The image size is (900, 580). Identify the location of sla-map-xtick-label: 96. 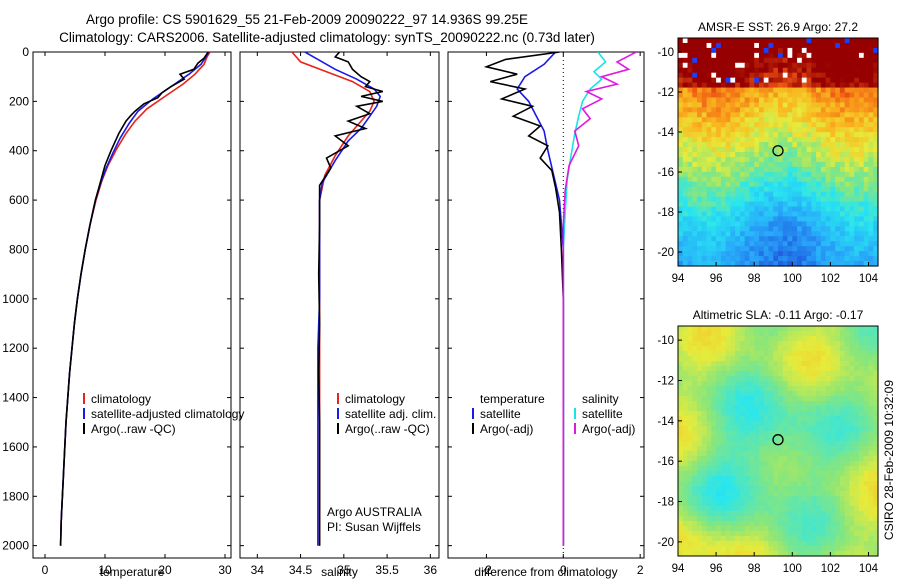
(716, 569).